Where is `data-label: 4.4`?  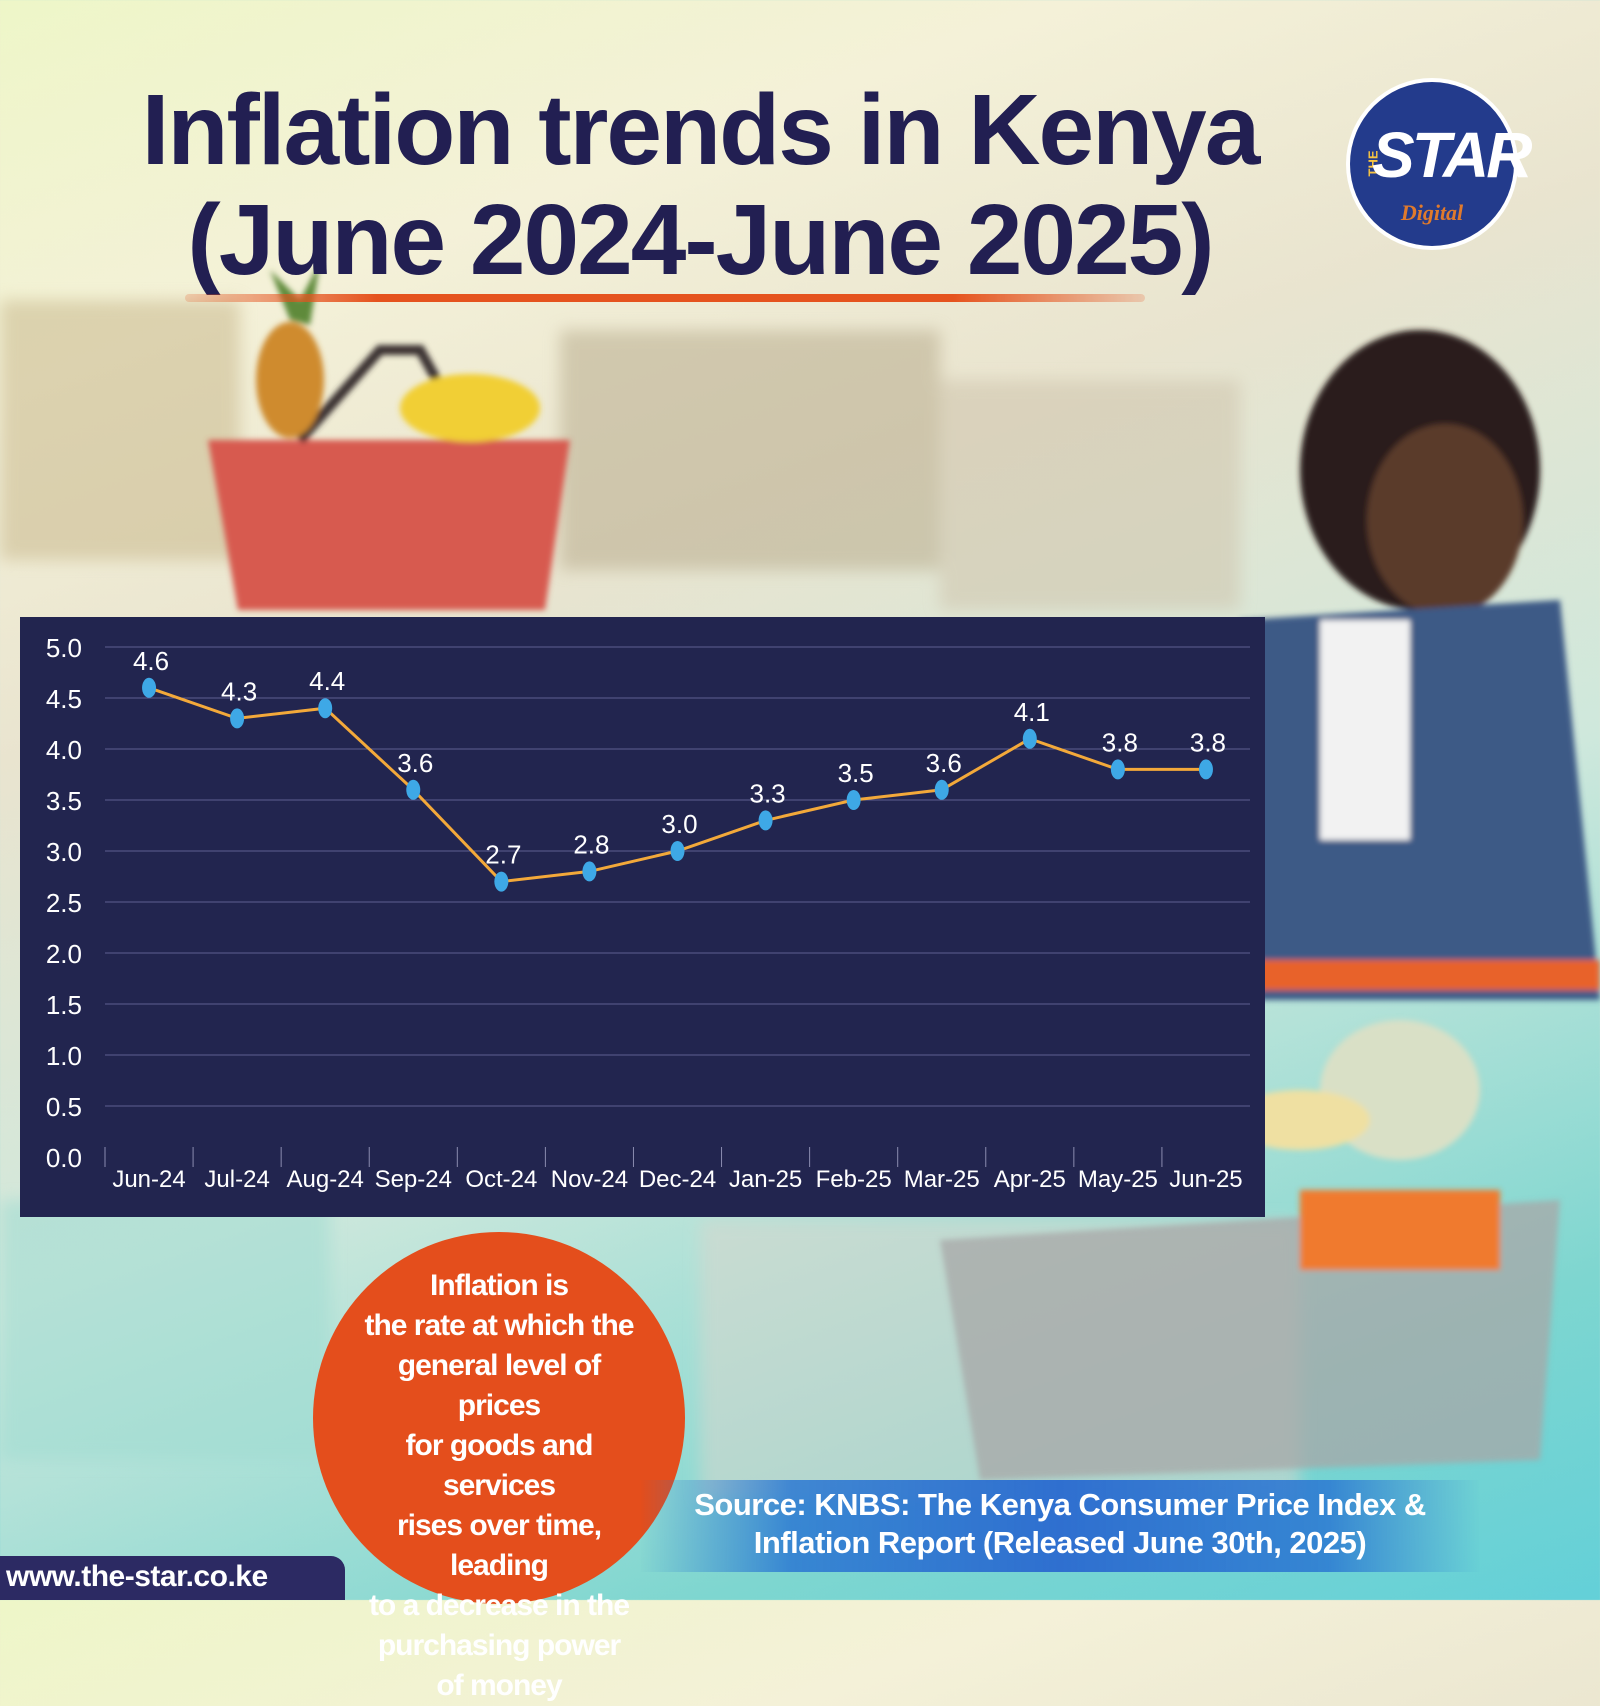 data-label: 4.4 is located at coordinates (327, 681).